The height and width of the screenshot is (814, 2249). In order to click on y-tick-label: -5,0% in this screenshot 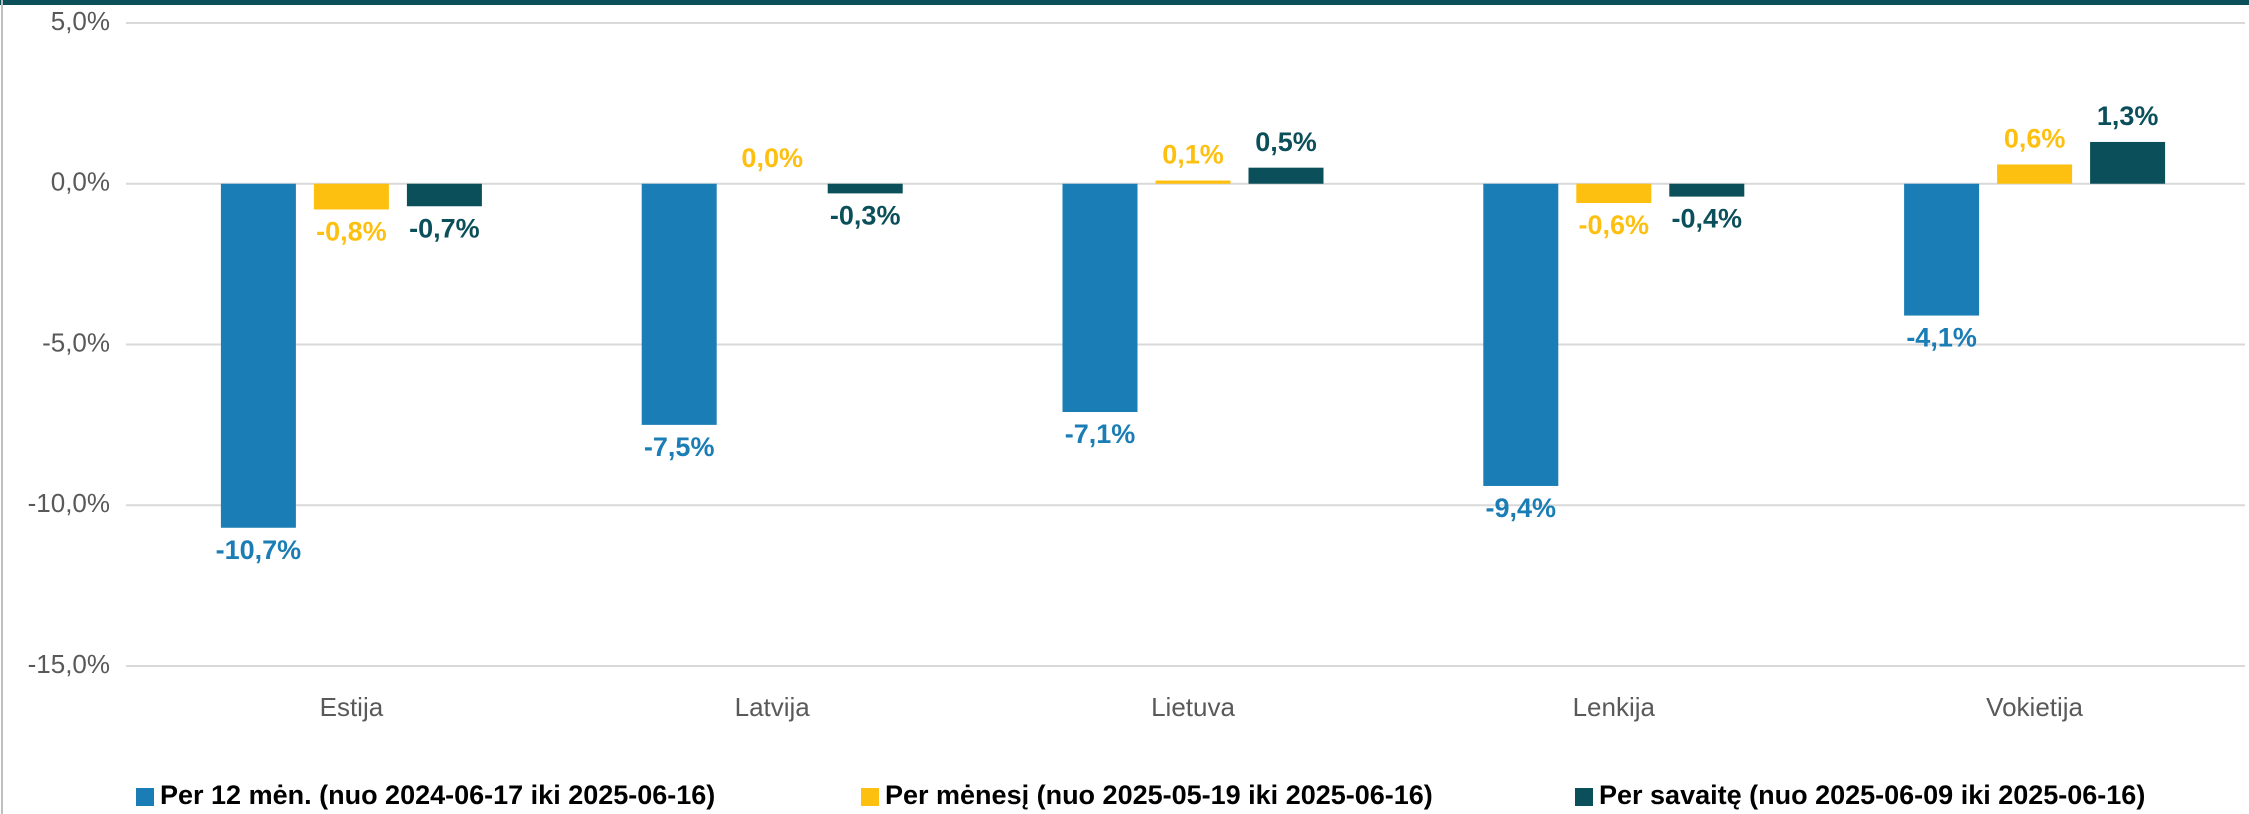, I will do `click(76, 342)`.